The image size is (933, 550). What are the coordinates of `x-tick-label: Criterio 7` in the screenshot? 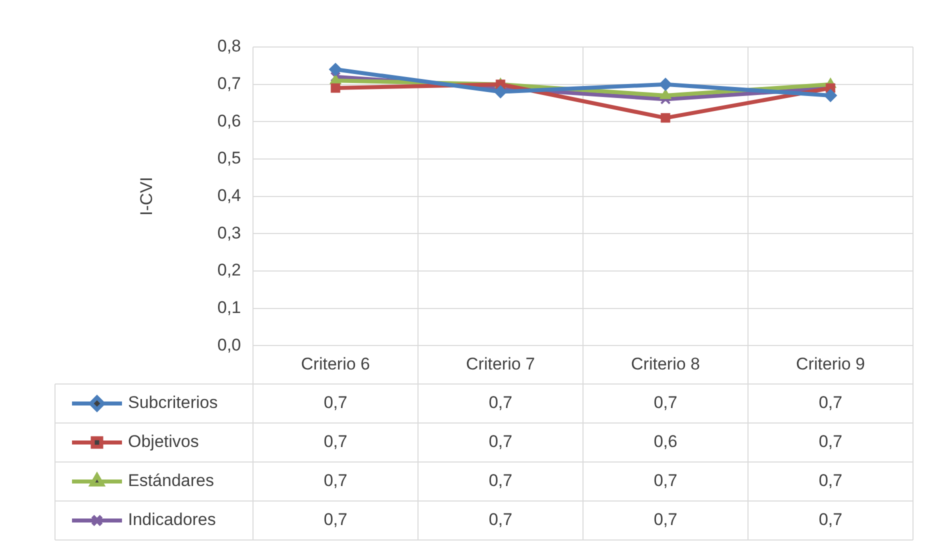 It's located at (500, 364).